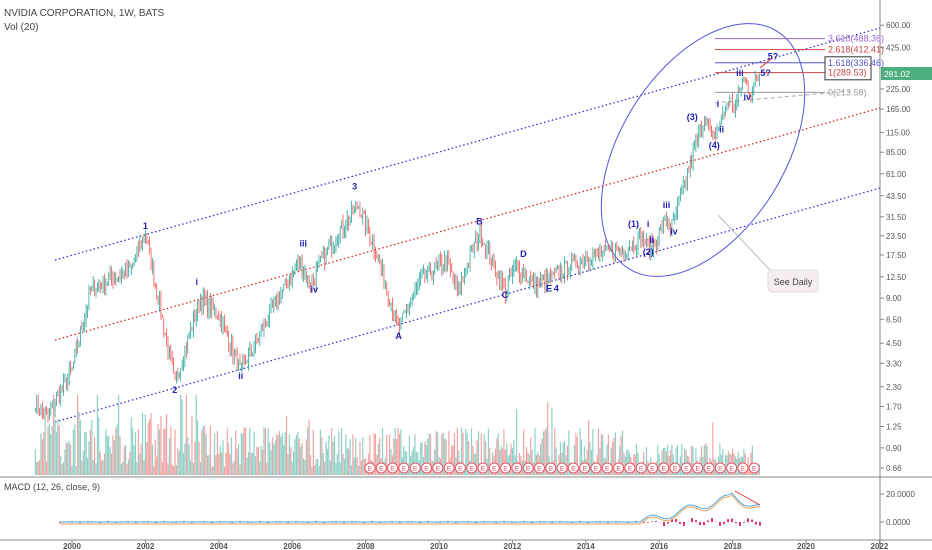 This screenshot has height=550, width=932. Describe the element at coordinates (549, 288) in the screenshot. I see `wave-label: E` at that location.